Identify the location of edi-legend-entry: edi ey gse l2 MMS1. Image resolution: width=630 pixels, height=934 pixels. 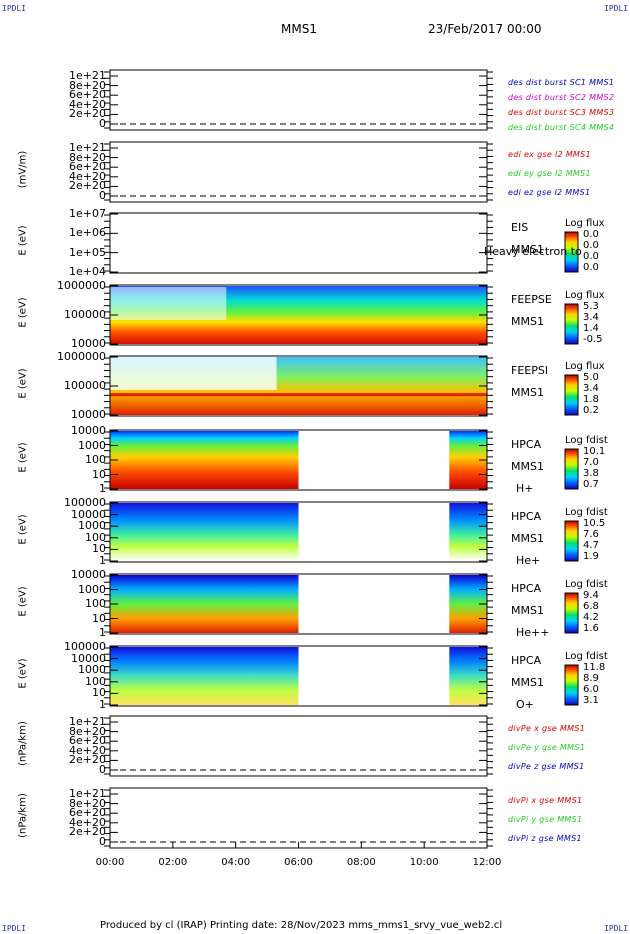
(549, 173).